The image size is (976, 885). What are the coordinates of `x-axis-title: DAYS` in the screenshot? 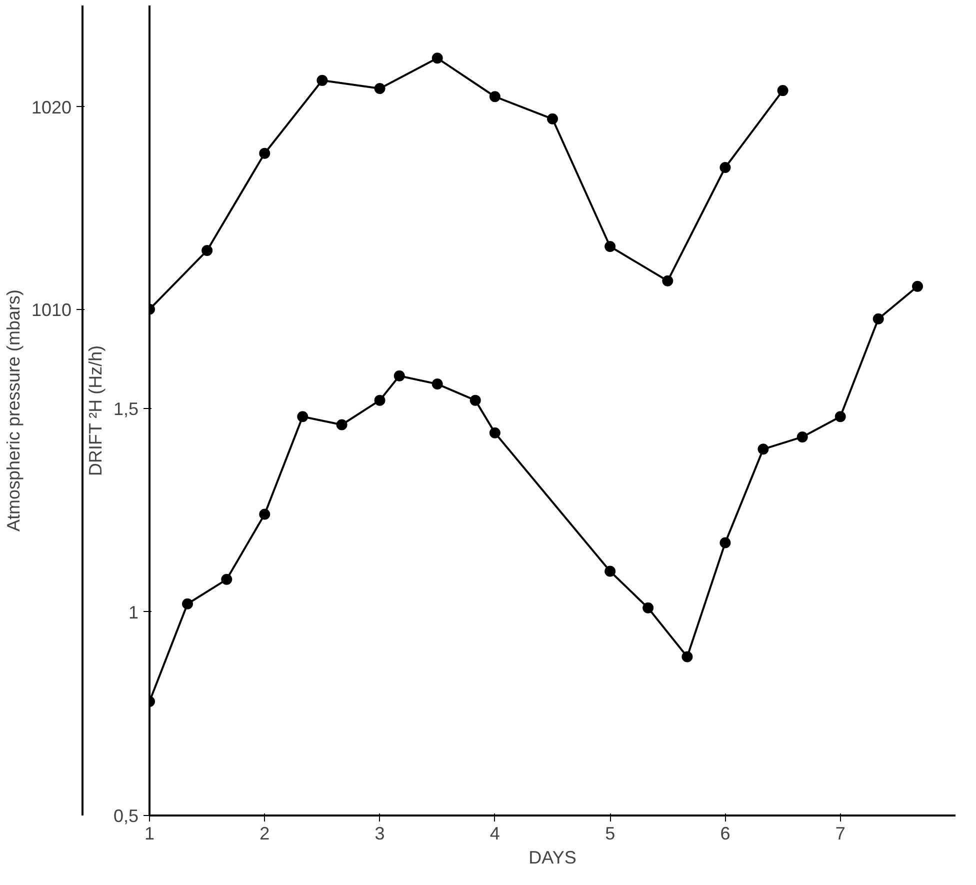 It's located at (552, 858).